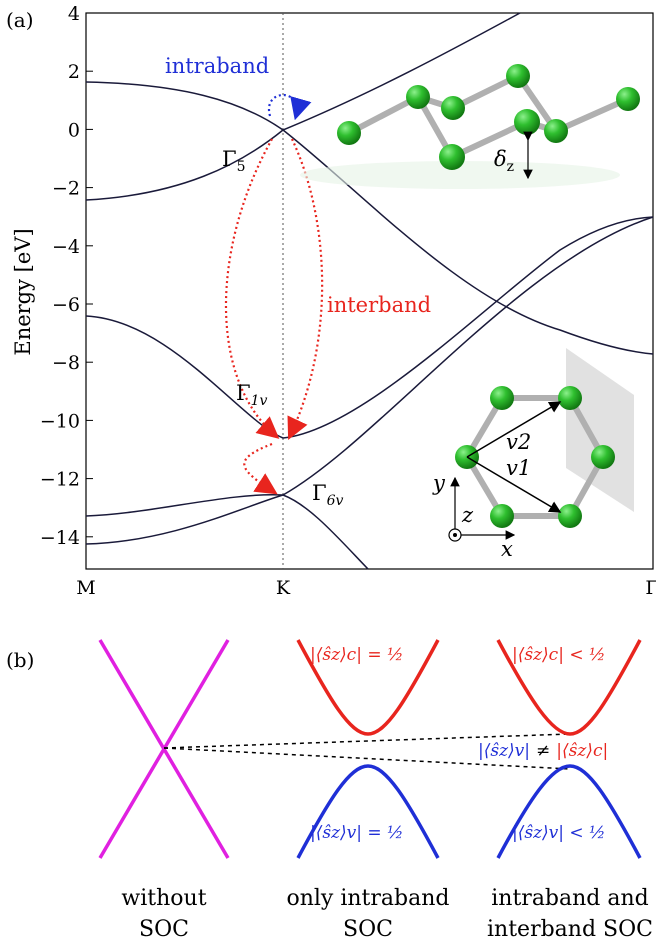 Image resolution: width=656 pixels, height=948 pixels. What do you see at coordinates (650, 588) in the screenshot?
I see `xtick-Gamma: Γ` at bounding box center [650, 588].